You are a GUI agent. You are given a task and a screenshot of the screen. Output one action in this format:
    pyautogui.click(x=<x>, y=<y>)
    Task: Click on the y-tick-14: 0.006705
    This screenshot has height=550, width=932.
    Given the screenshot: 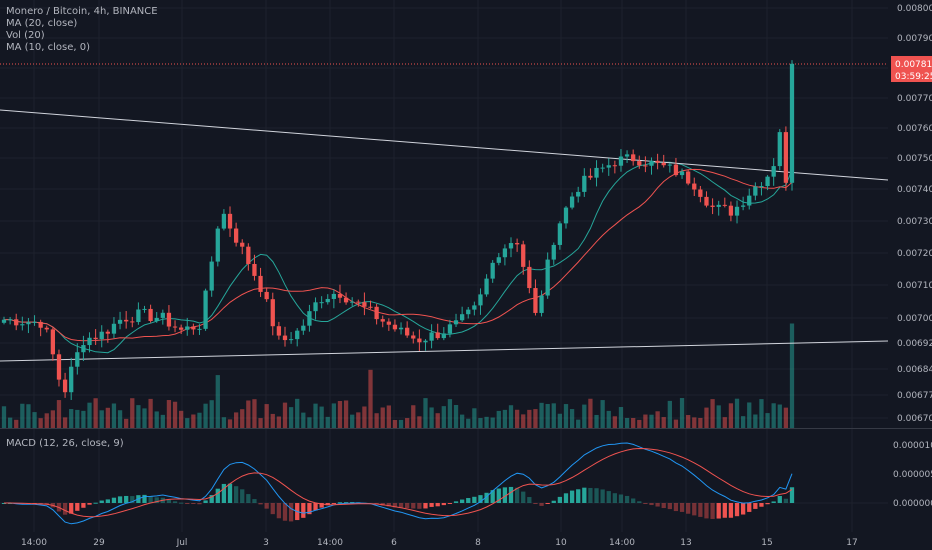 What is the action you would take?
    pyautogui.click(x=914, y=419)
    